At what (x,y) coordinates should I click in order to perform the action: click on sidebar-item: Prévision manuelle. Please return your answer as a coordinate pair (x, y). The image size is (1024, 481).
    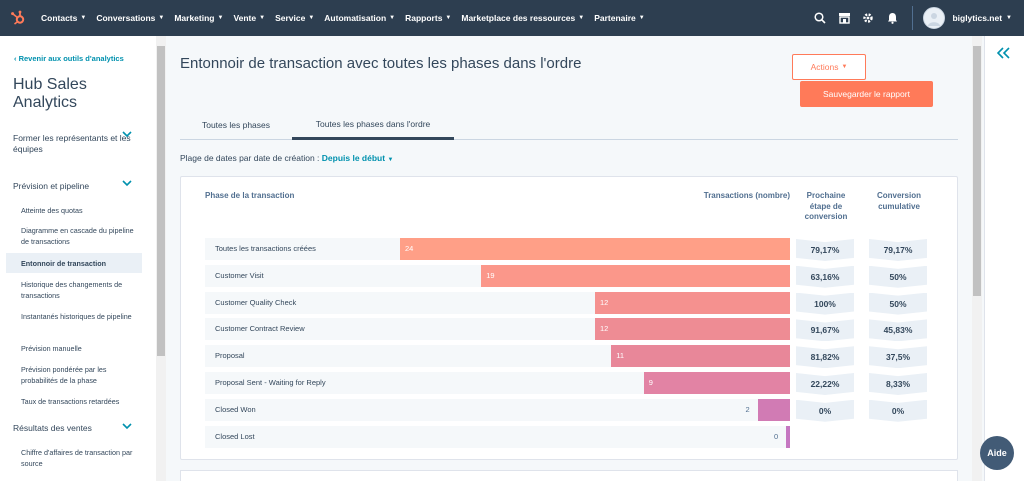
    Looking at the image, I should click on (51, 348).